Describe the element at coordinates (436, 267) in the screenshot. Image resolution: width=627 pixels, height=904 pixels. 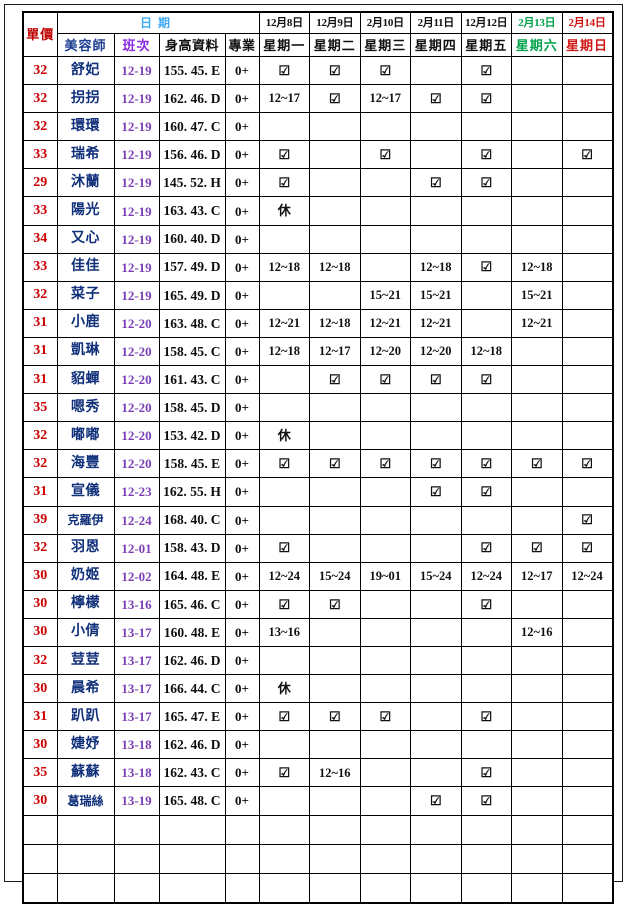
I see `cell-day-4: 12~18` at that location.